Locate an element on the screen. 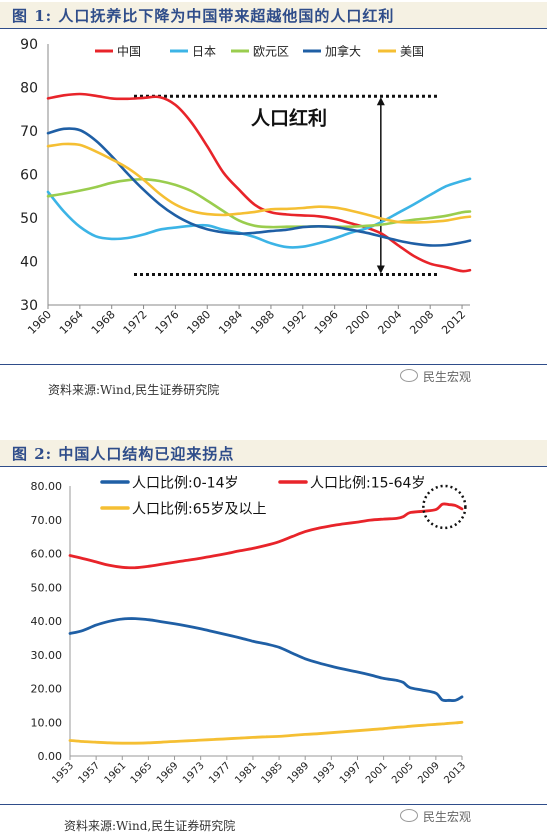 The image size is (547, 837). y-tick-label: 30 is located at coordinates (29, 306).